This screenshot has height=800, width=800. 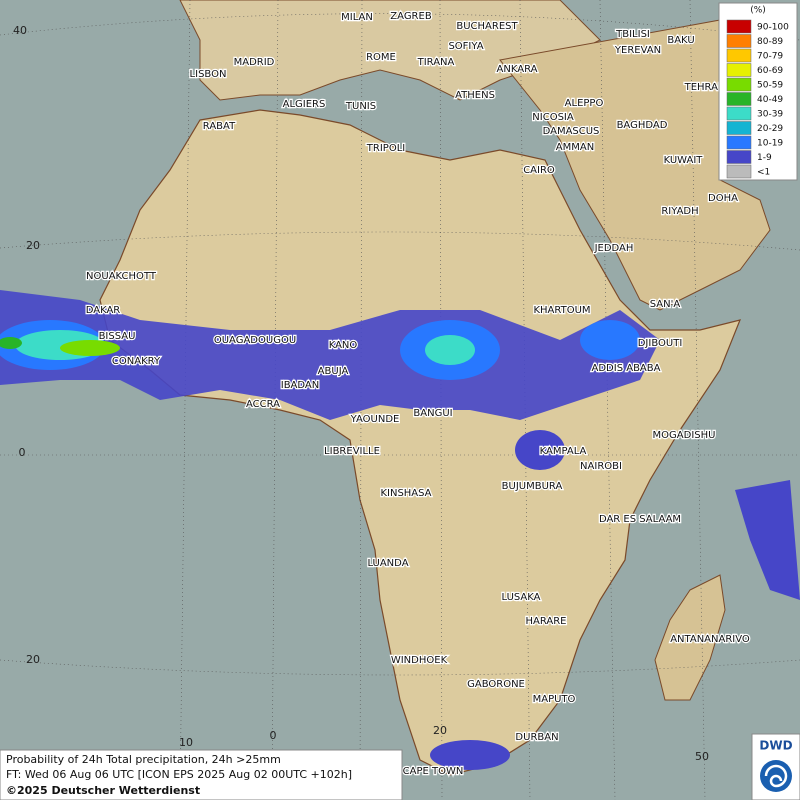 What do you see at coordinates (411, 16) in the screenshot?
I see `city-label: ZAGREB` at bounding box center [411, 16].